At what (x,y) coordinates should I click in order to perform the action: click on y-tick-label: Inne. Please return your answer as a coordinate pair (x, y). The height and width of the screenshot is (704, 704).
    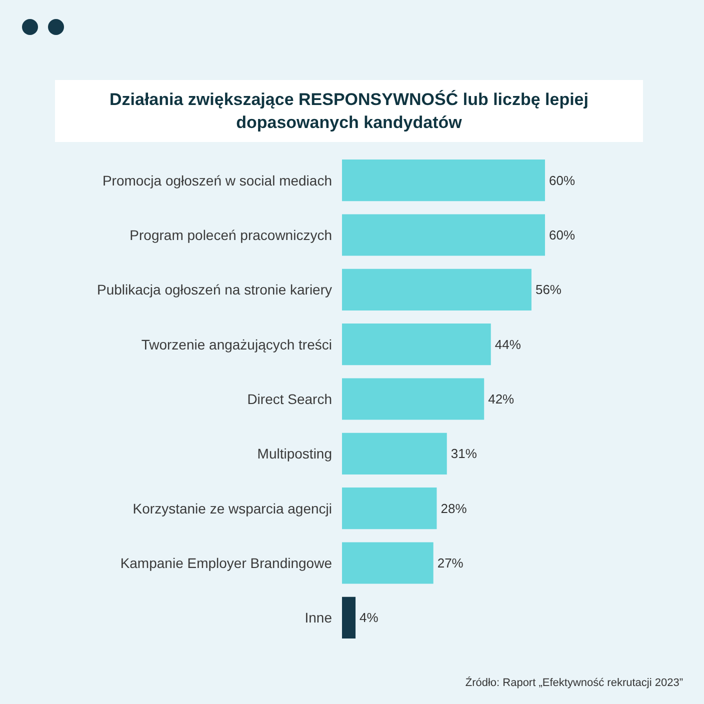
    Looking at the image, I should click on (318, 618).